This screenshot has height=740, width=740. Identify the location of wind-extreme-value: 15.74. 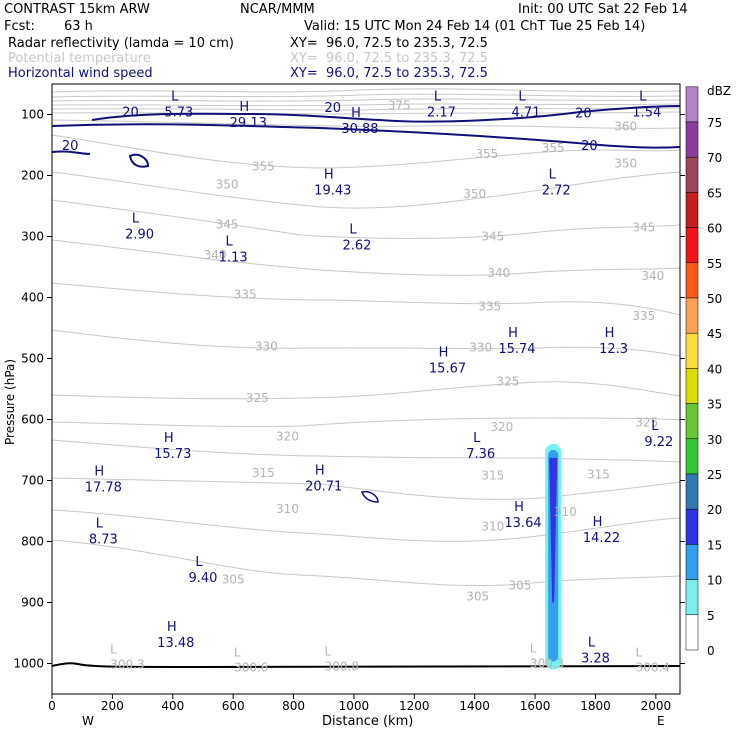
(516, 349).